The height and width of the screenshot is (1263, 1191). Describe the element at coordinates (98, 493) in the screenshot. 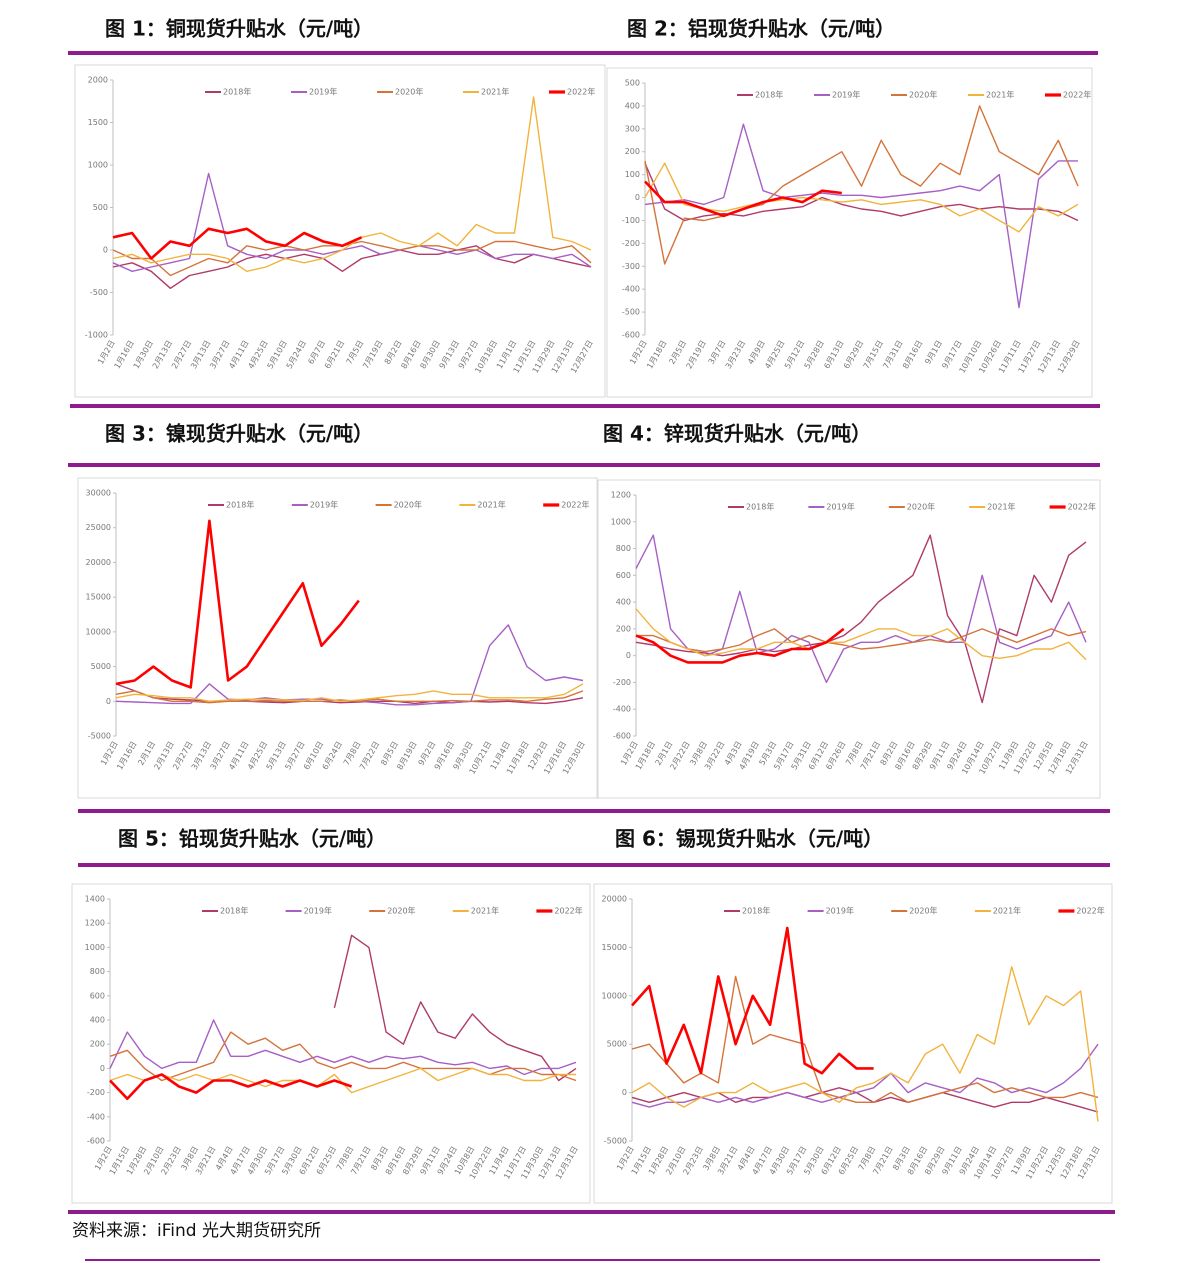

I see `y-tick-label: 30000` at that location.